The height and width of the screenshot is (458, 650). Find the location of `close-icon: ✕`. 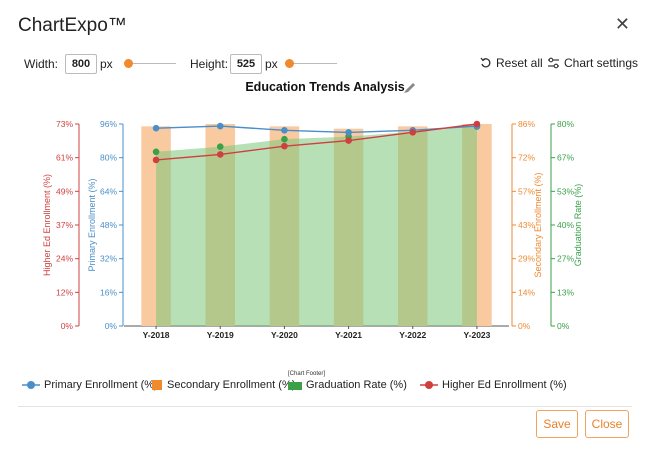

close-icon: ✕ is located at coordinates (622, 24).